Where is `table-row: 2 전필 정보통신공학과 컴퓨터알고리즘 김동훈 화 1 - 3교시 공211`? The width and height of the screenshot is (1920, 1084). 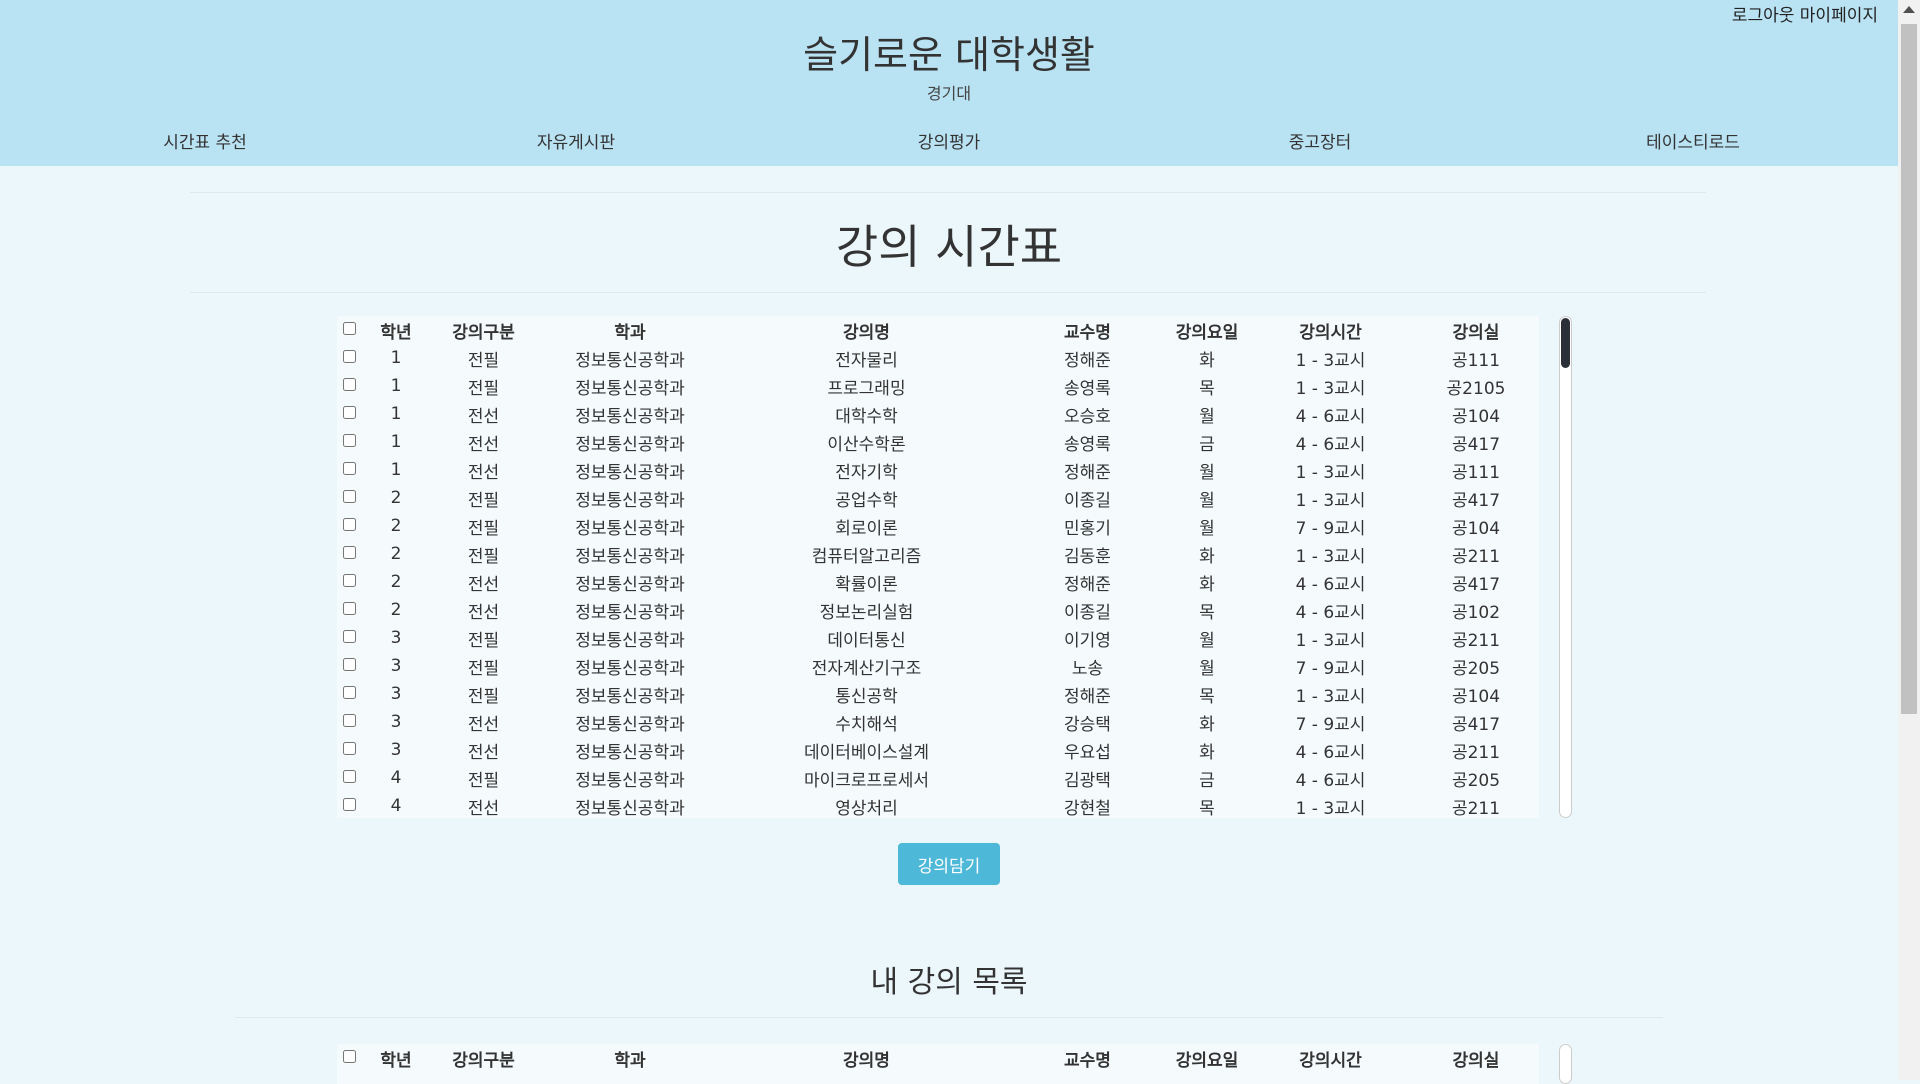 table-row: 2 전필 정보통신공학과 컴퓨터알고리즘 김동훈 화 1 - 3교시 공211 is located at coordinates (938, 554).